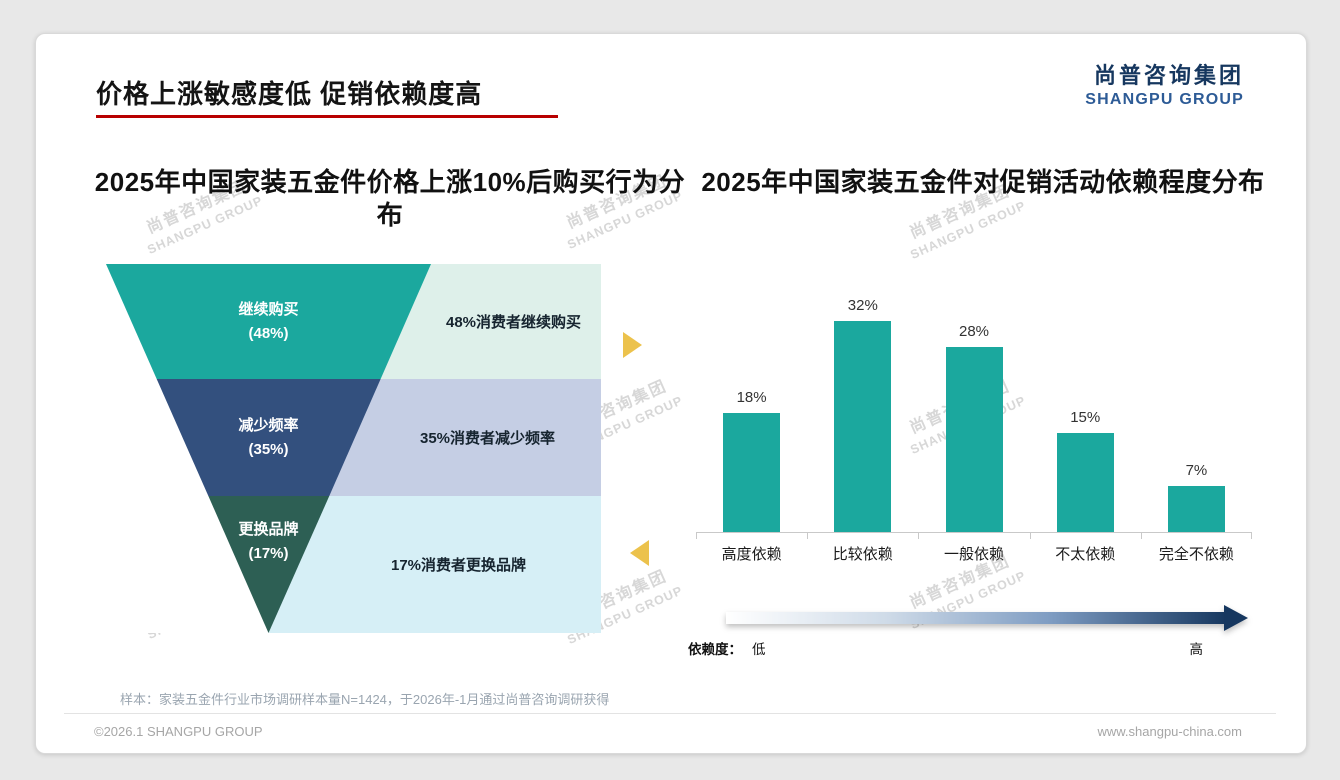 Image resolution: width=1340 pixels, height=780 pixels. I want to click on bar-category-row: 高度依赖 比较依赖 一般依赖 不太依赖 完全不依赖, so click(974, 553).